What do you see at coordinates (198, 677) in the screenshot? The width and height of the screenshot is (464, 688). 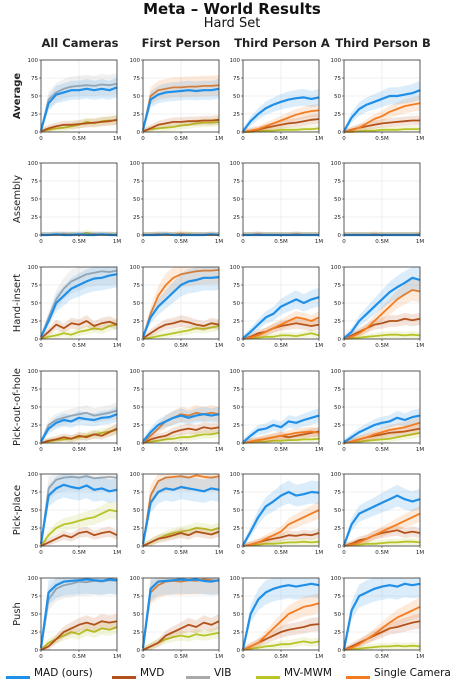 I see `legend-swatch-vib` at bounding box center [198, 677].